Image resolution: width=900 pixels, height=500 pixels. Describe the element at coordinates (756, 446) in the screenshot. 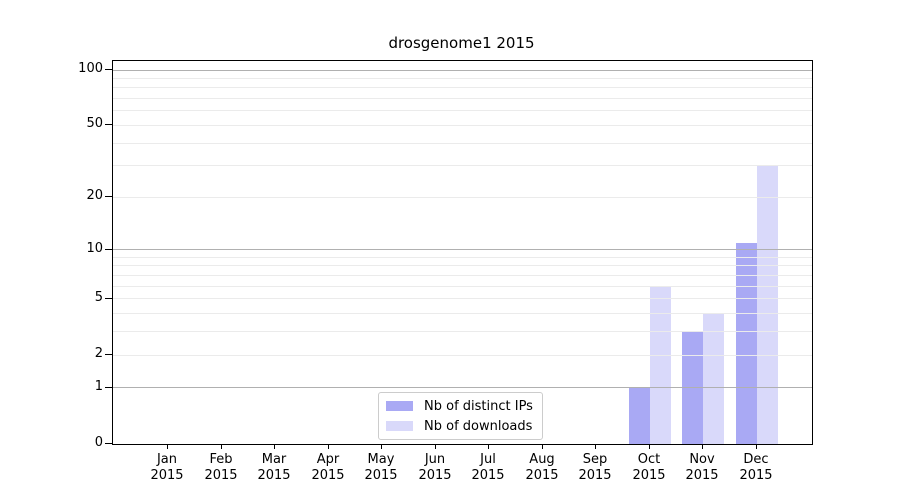

I see `xtick-mark-dec` at that location.